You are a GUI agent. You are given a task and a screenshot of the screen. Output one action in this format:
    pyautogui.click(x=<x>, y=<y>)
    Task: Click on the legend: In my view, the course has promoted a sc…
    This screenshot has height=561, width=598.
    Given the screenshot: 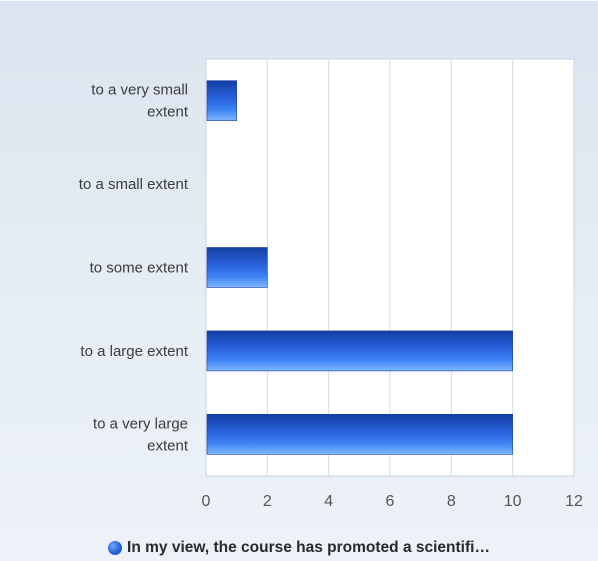 What is the action you would take?
    pyautogui.click(x=299, y=548)
    